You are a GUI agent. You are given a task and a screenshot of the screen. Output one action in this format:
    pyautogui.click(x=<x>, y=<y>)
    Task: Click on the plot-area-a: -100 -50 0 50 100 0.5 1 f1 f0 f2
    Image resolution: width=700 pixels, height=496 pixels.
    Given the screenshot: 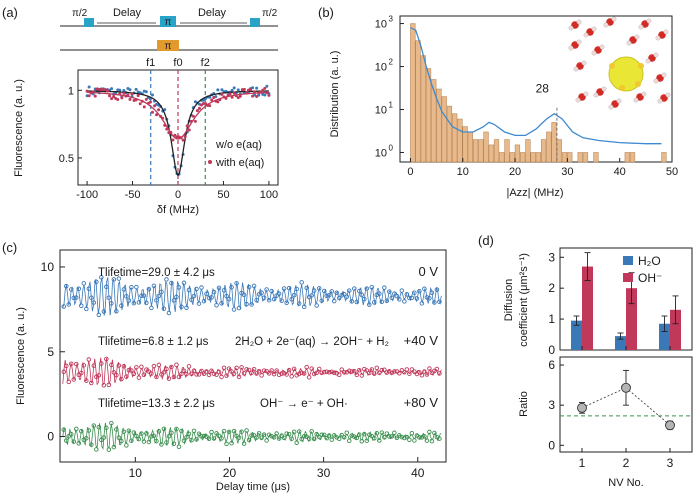 What is the action you would take?
    pyautogui.click(x=168, y=129)
    